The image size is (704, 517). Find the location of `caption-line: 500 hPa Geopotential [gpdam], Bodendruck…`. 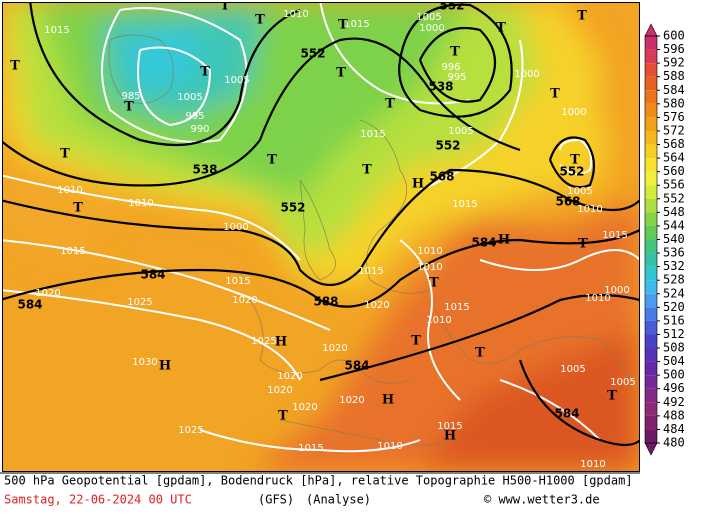

caption-line: 500 hPa Geopotential [gpdam], Bodendruck… is located at coordinates (318, 481).